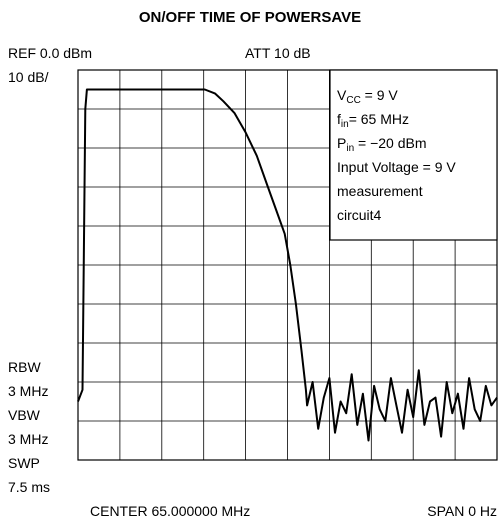 The height and width of the screenshot is (530, 500). What do you see at coordinates (50, 53) in the screenshot?
I see `ref-label: REF 0.0 dBm` at bounding box center [50, 53].